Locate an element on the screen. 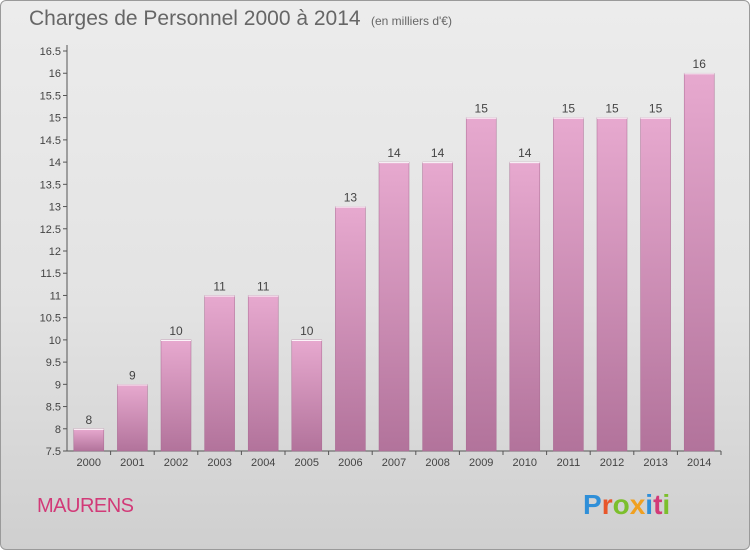 The height and width of the screenshot is (550, 750). bar-value-label: 9 is located at coordinates (132, 375).